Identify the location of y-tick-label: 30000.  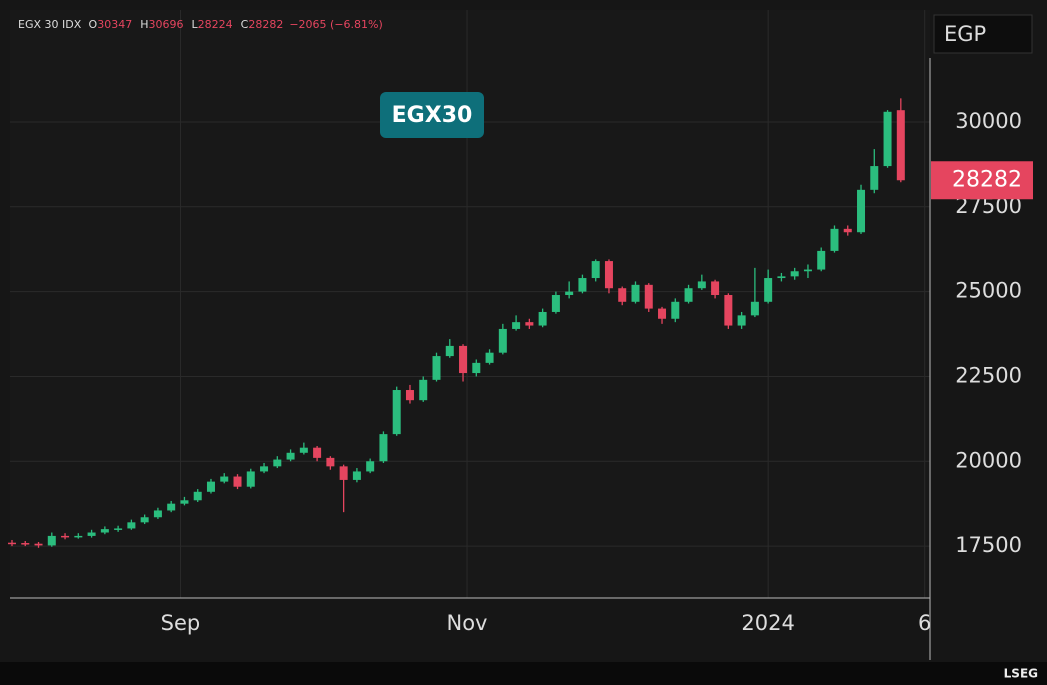
(988, 121).